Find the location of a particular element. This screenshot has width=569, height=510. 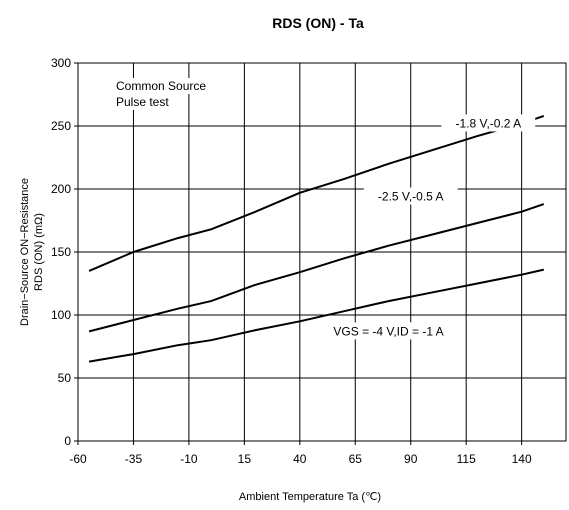

series-label-2: -2.5 V,-0.5 A is located at coordinates (411, 197).